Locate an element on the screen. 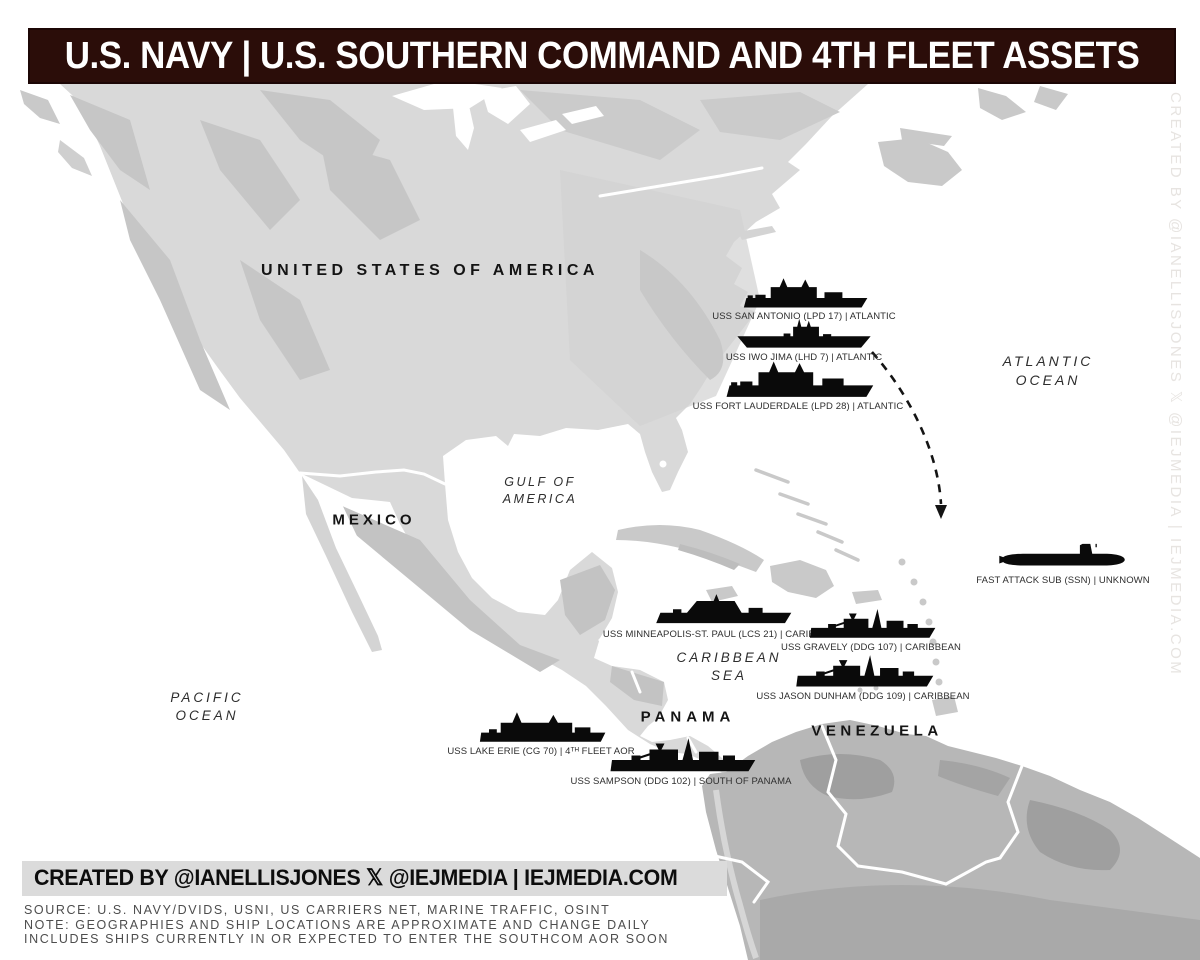 The image size is (1200, 960). geo-label-line: CARIBBEAN is located at coordinates (729, 657).